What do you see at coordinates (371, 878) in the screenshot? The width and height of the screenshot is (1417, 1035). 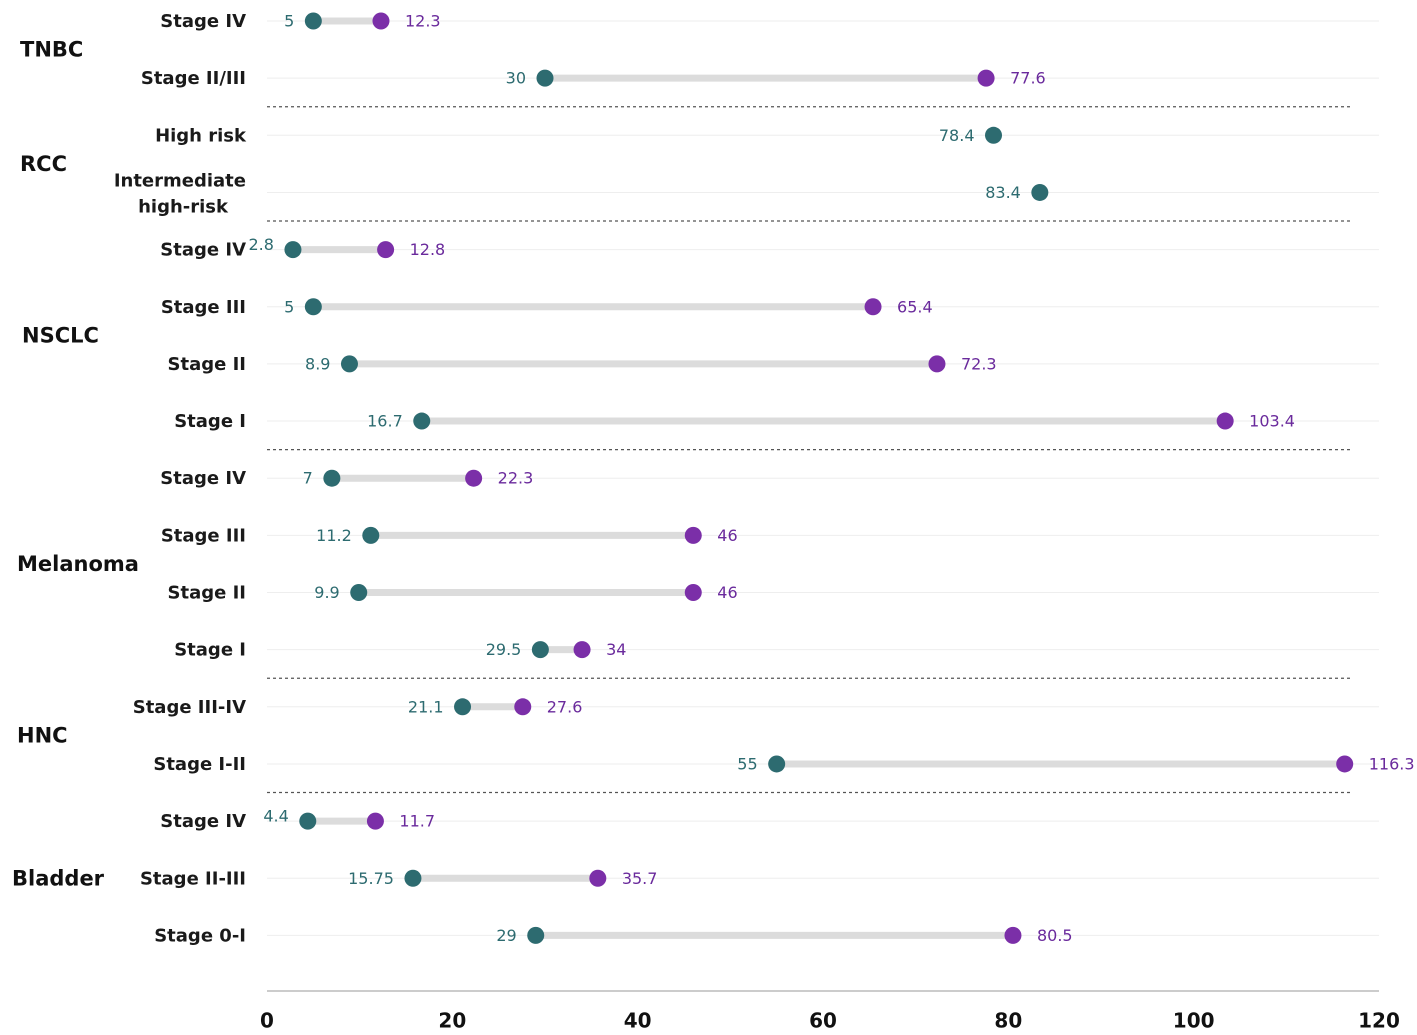 I see `start-value-label: 15.75` at bounding box center [371, 878].